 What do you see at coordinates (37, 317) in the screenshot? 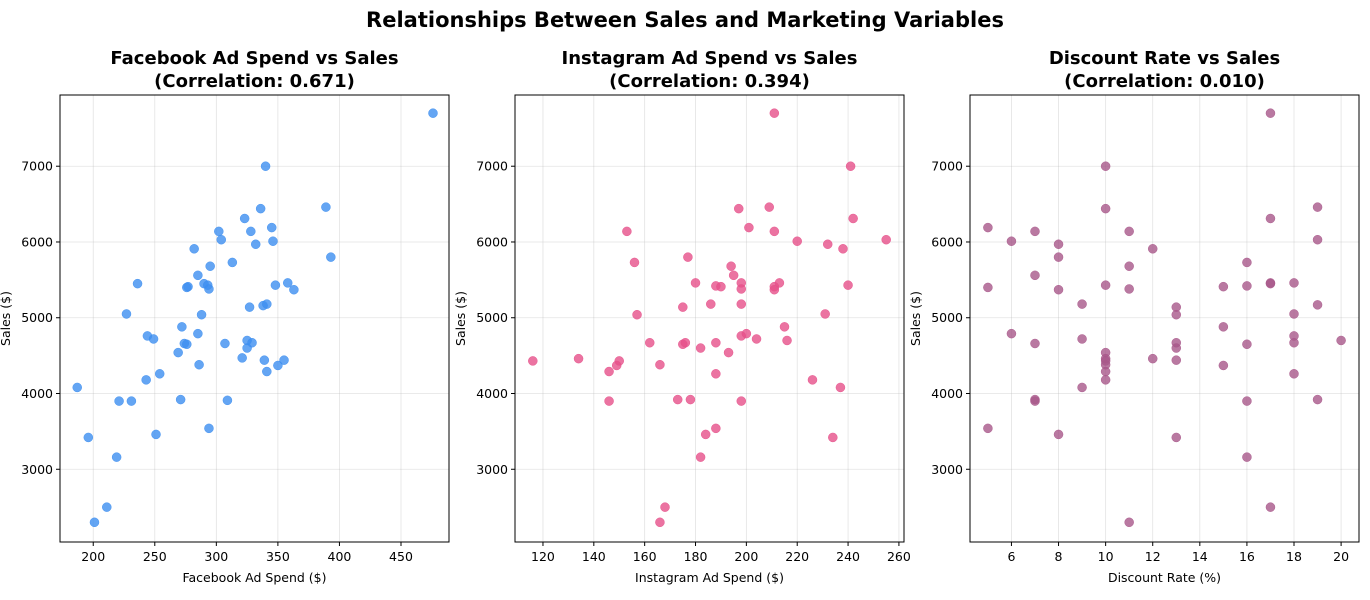
I see `y-tick-label: 5000` at bounding box center [37, 317].